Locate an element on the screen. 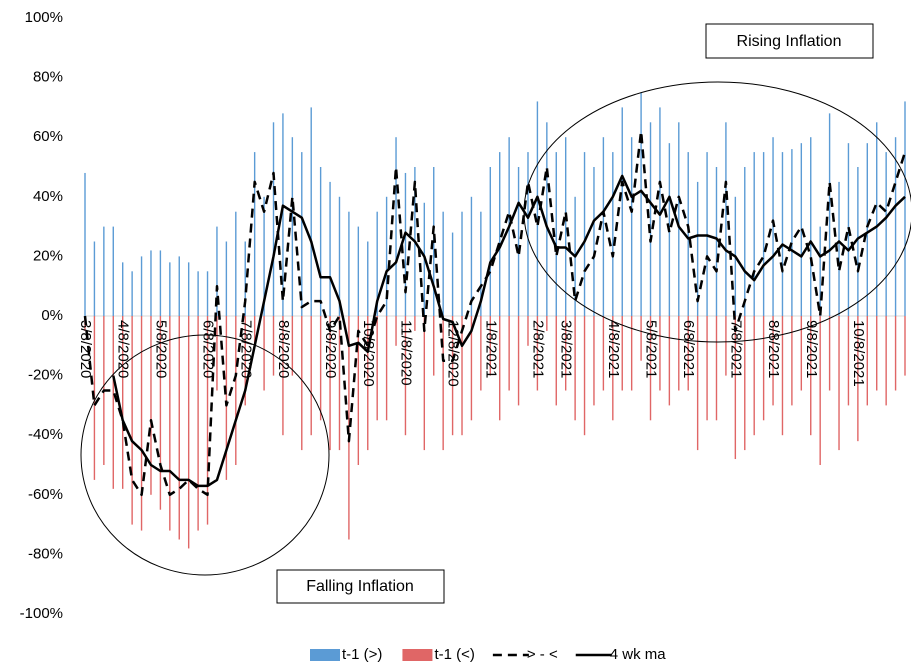  legend-label: 4 wk ma is located at coordinates (638, 654).